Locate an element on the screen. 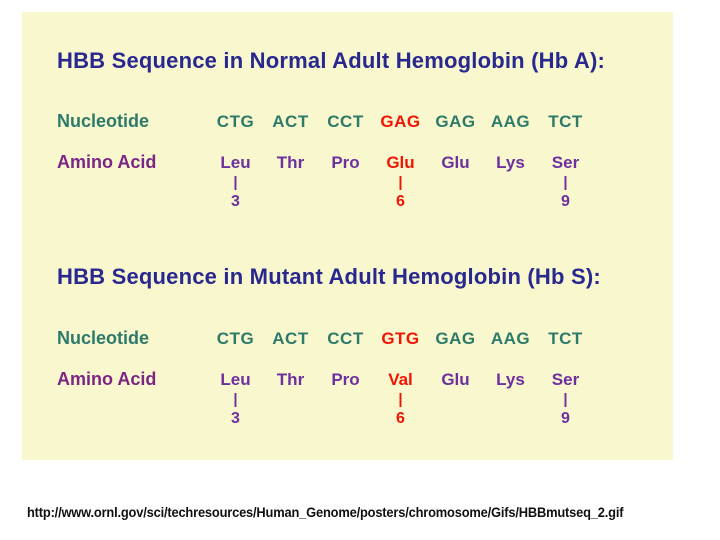 The width and height of the screenshot is (720, 540). mutant-position-bar-row: | | | is located at coordinates (347, 404).